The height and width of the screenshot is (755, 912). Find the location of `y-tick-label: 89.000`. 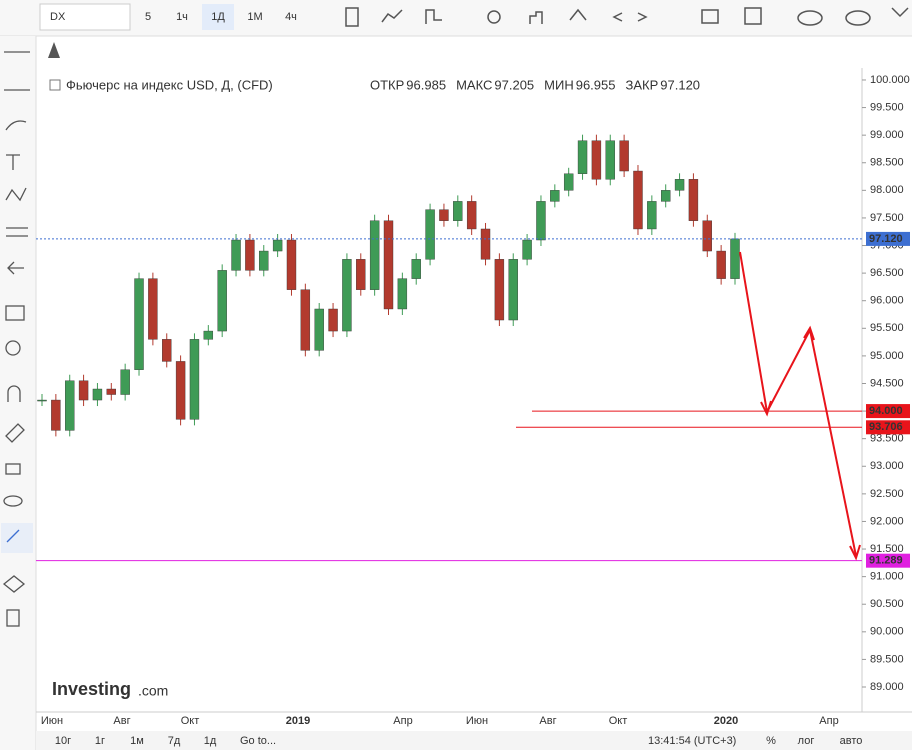

y-tick-label: 89.000 is located at coordinates (887, 687).